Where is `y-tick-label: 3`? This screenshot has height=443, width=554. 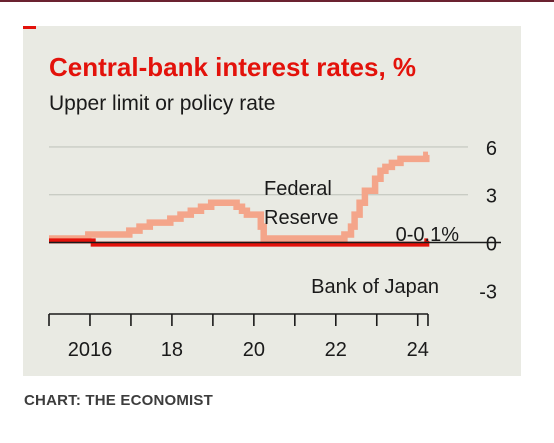 y-tick-label: 3 is located at coordinates (491, 197).